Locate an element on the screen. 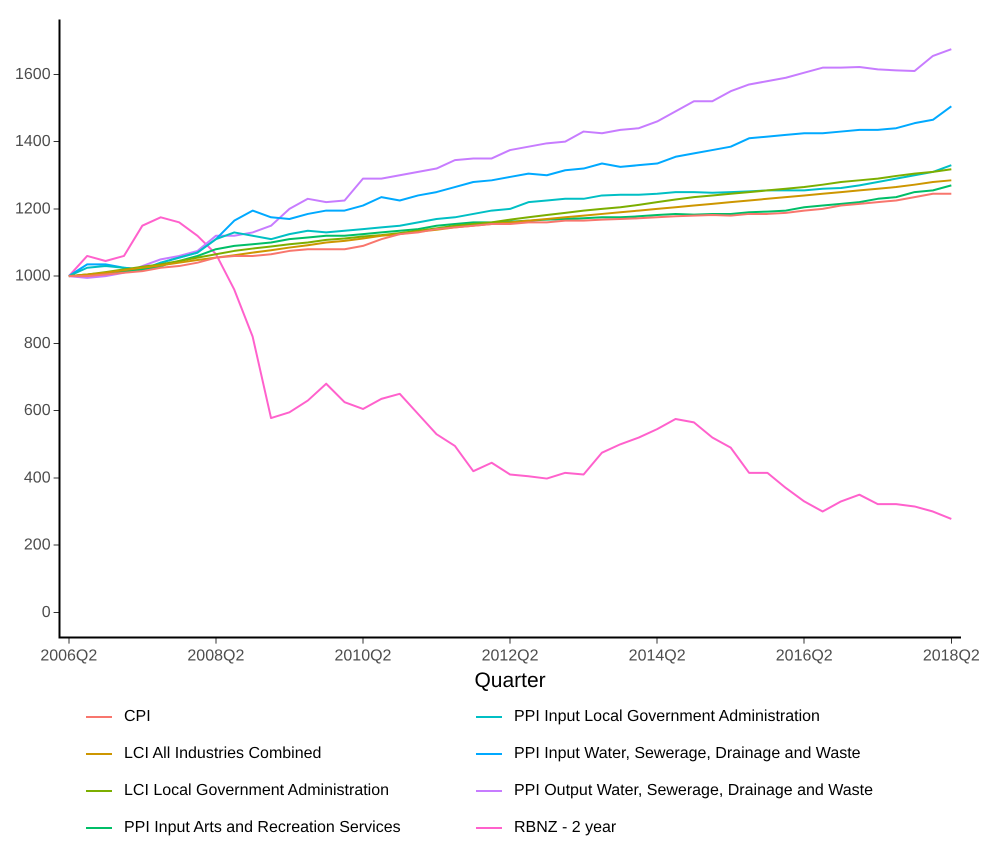 This screenshot has height=861, width=985. legend-label: PPI Input Local Government Administration is located at coordinates (667, 717).